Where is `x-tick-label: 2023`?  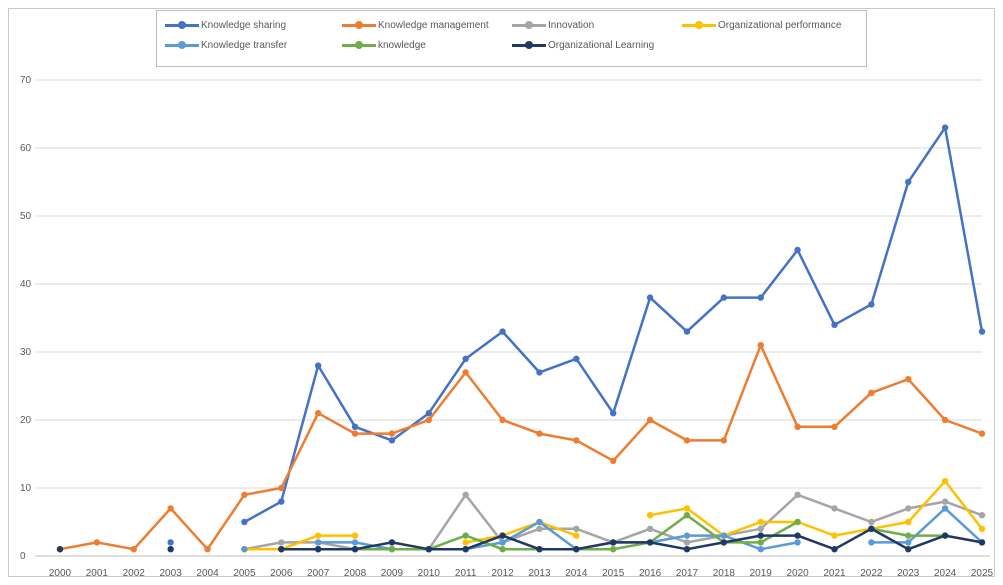
x-tick-label: 2023 is located at coordinates (908, 573).